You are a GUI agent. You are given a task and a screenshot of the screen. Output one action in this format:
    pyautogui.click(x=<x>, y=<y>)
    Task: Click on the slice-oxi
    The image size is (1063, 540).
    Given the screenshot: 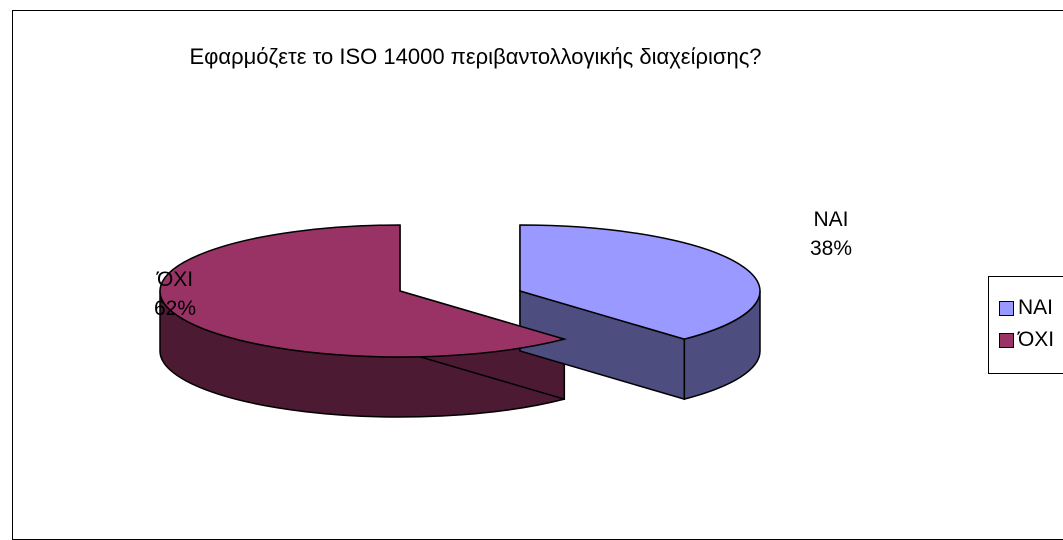 What is the action you would take?
    pyautogui.click(x=363, y=291)
    